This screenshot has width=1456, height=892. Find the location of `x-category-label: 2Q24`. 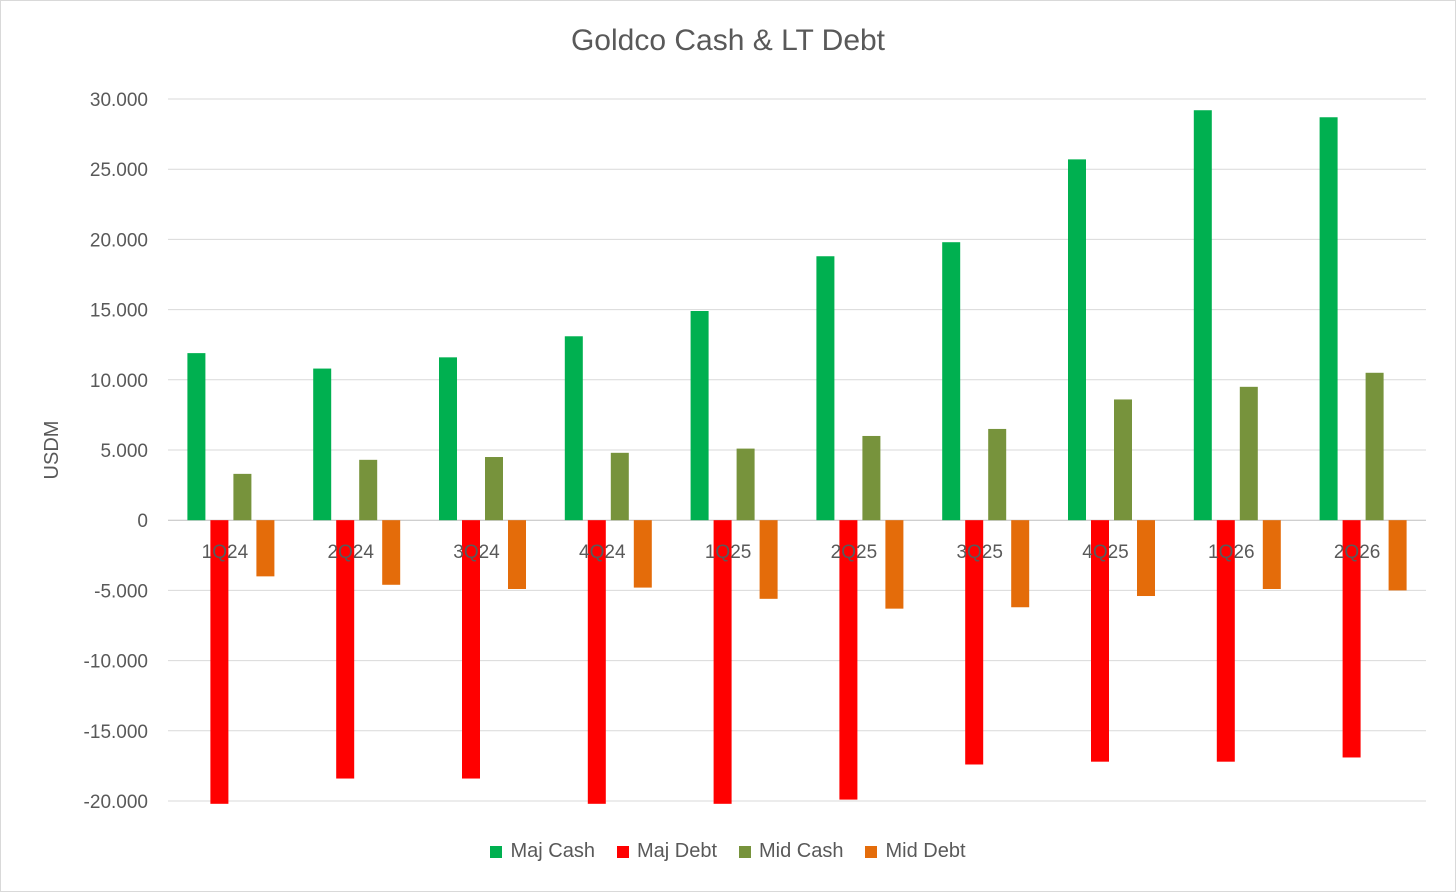

x-category-label: 2Q24 is located at coordinates (350, 552).